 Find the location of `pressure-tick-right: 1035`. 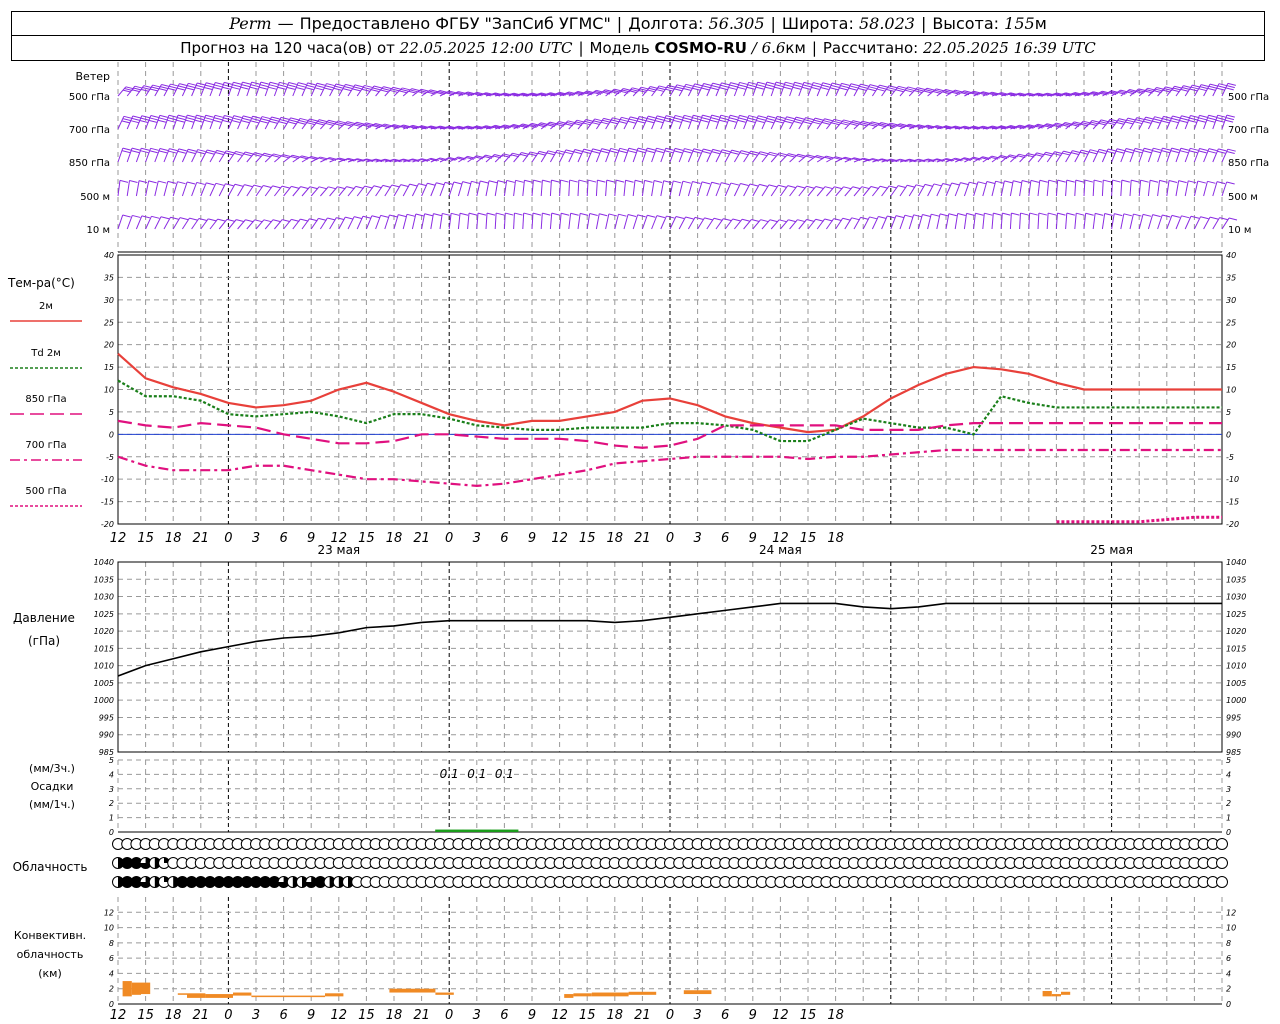

pressure-tick-right: 1035 is located at coordinates (1236, 579).